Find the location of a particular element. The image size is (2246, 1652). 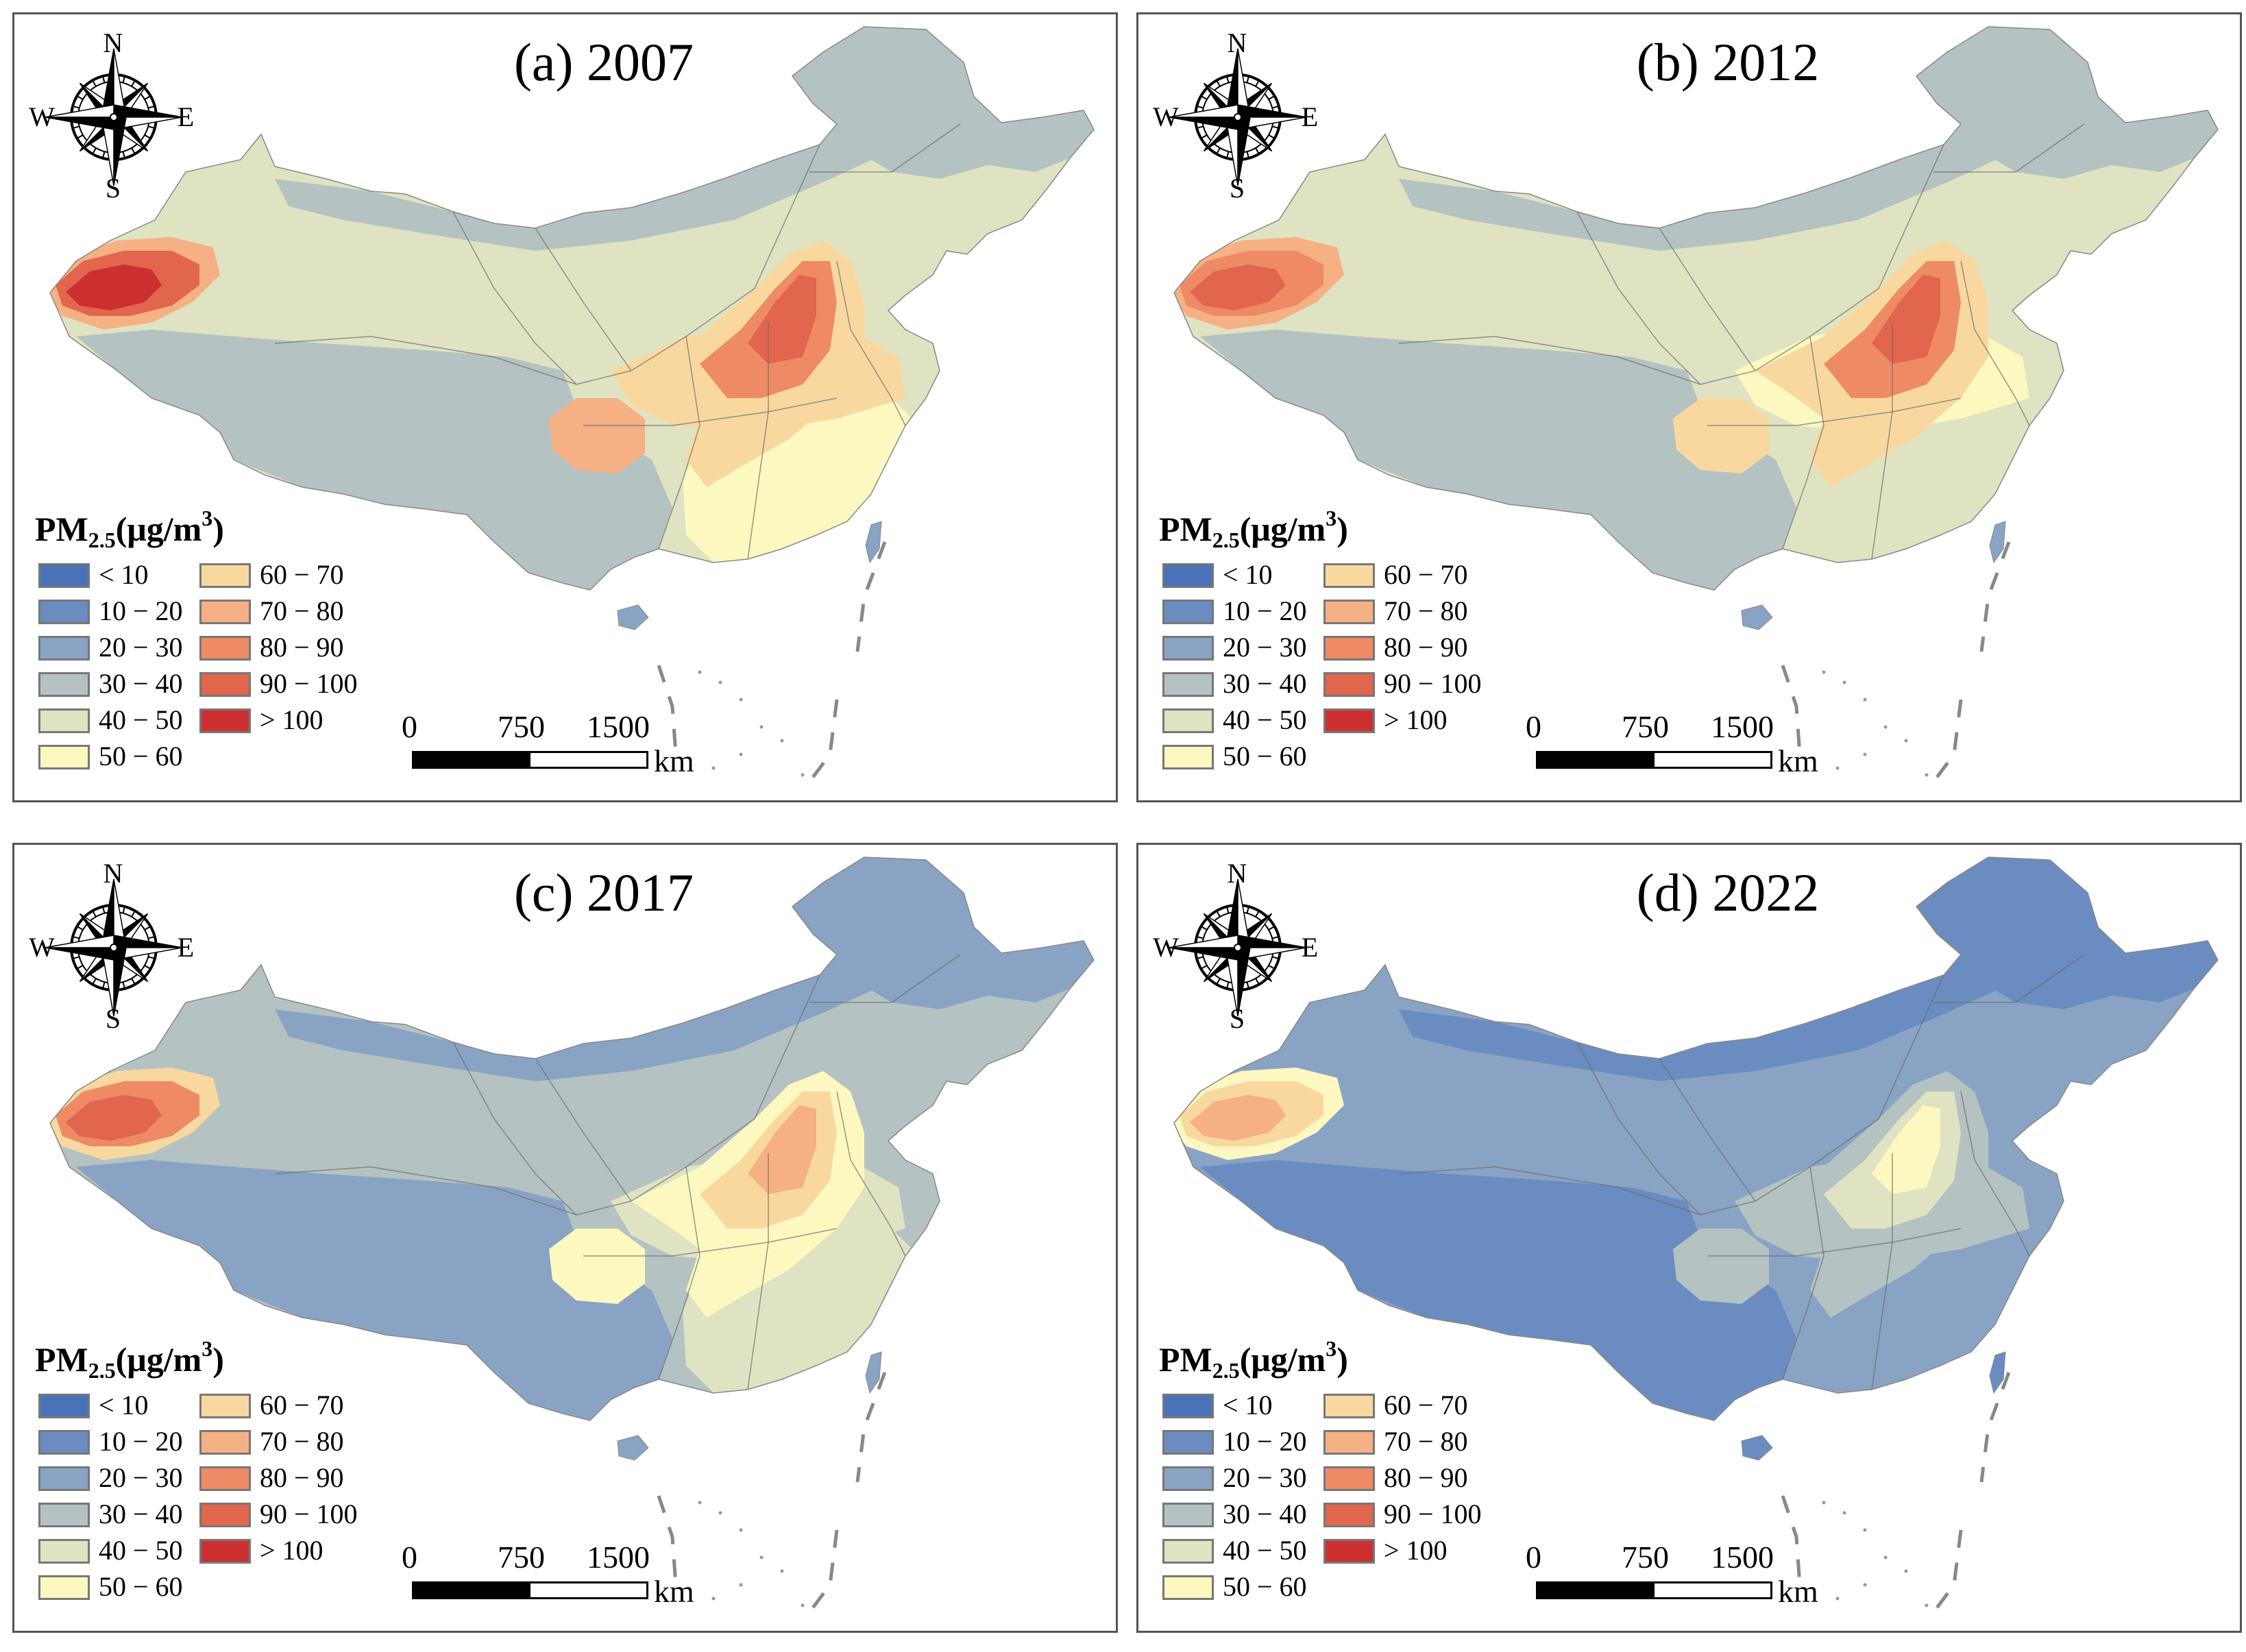

scale-tick-label: 0 is located at coordinates (1533, 726).